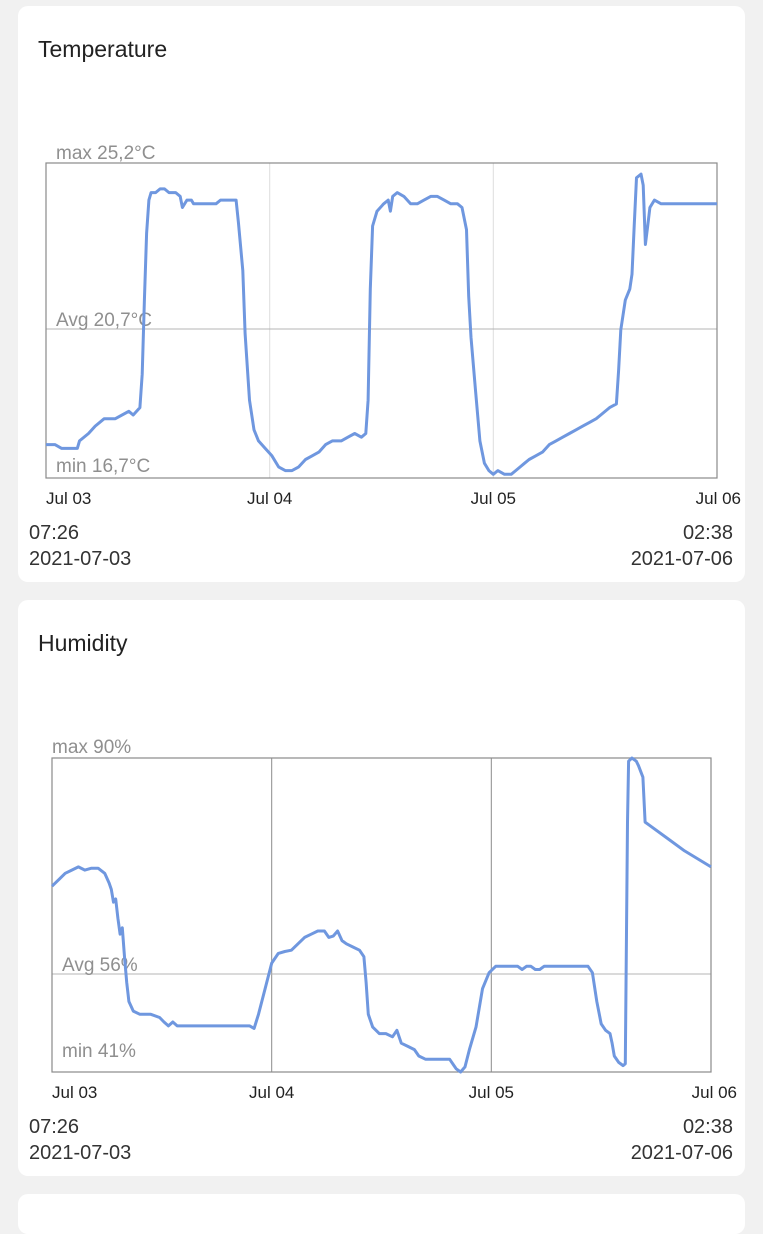 Image resolution: width=763 pixels, height=1234 pixels. I want to click on humidity-end-date: 2021-07-06, so click(681, 1153).